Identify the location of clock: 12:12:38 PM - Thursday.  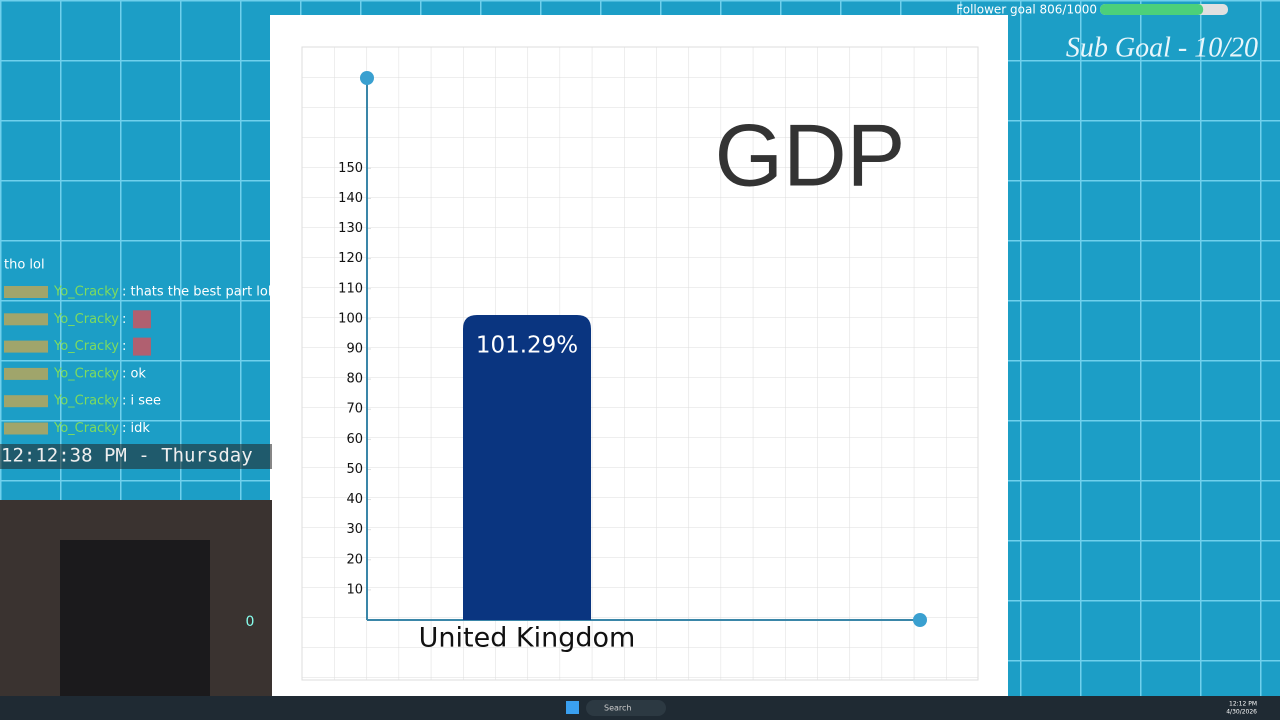
(127, 456).